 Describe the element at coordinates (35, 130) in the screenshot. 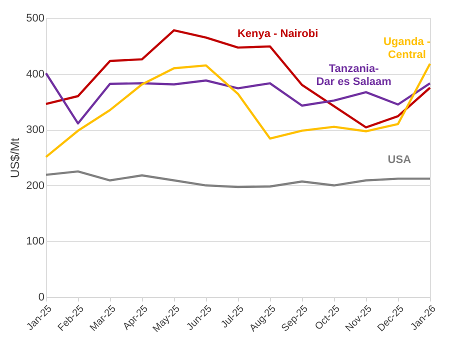

I see `y-tick-label: 300` at that location.